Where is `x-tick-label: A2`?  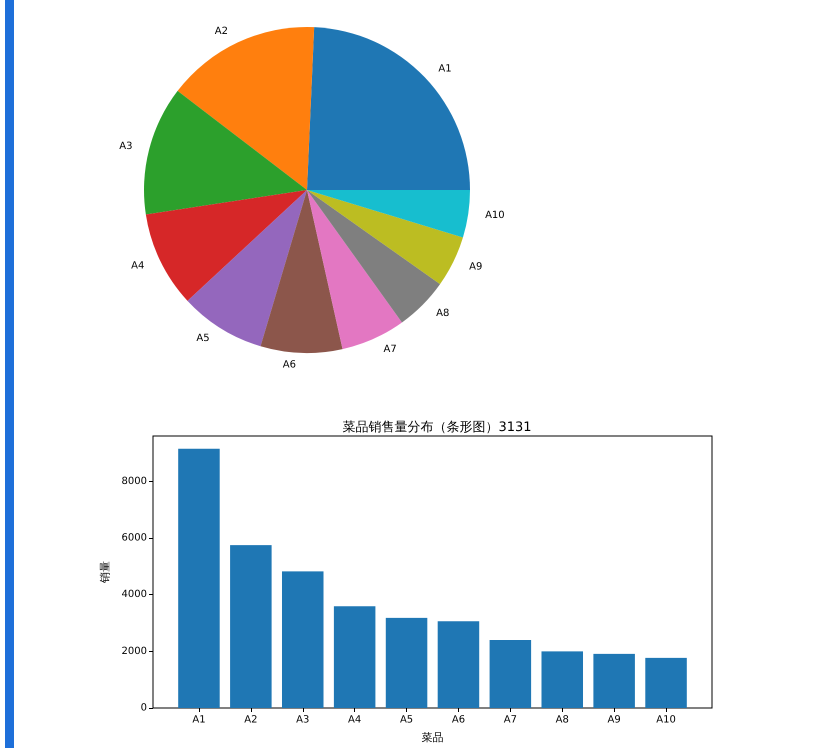
x-tick-label: A2 is located at coordinates (251, 720).